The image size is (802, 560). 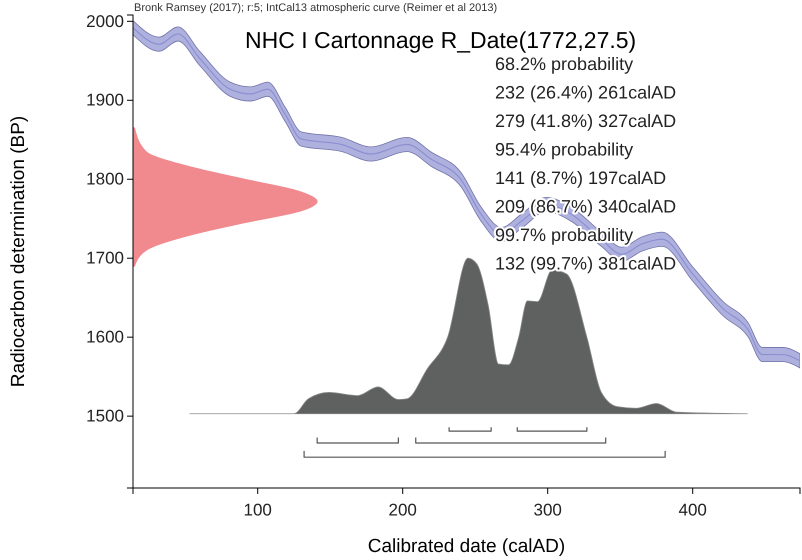 I want to click on x-tick-label: 300, so click(x=548, y=510).